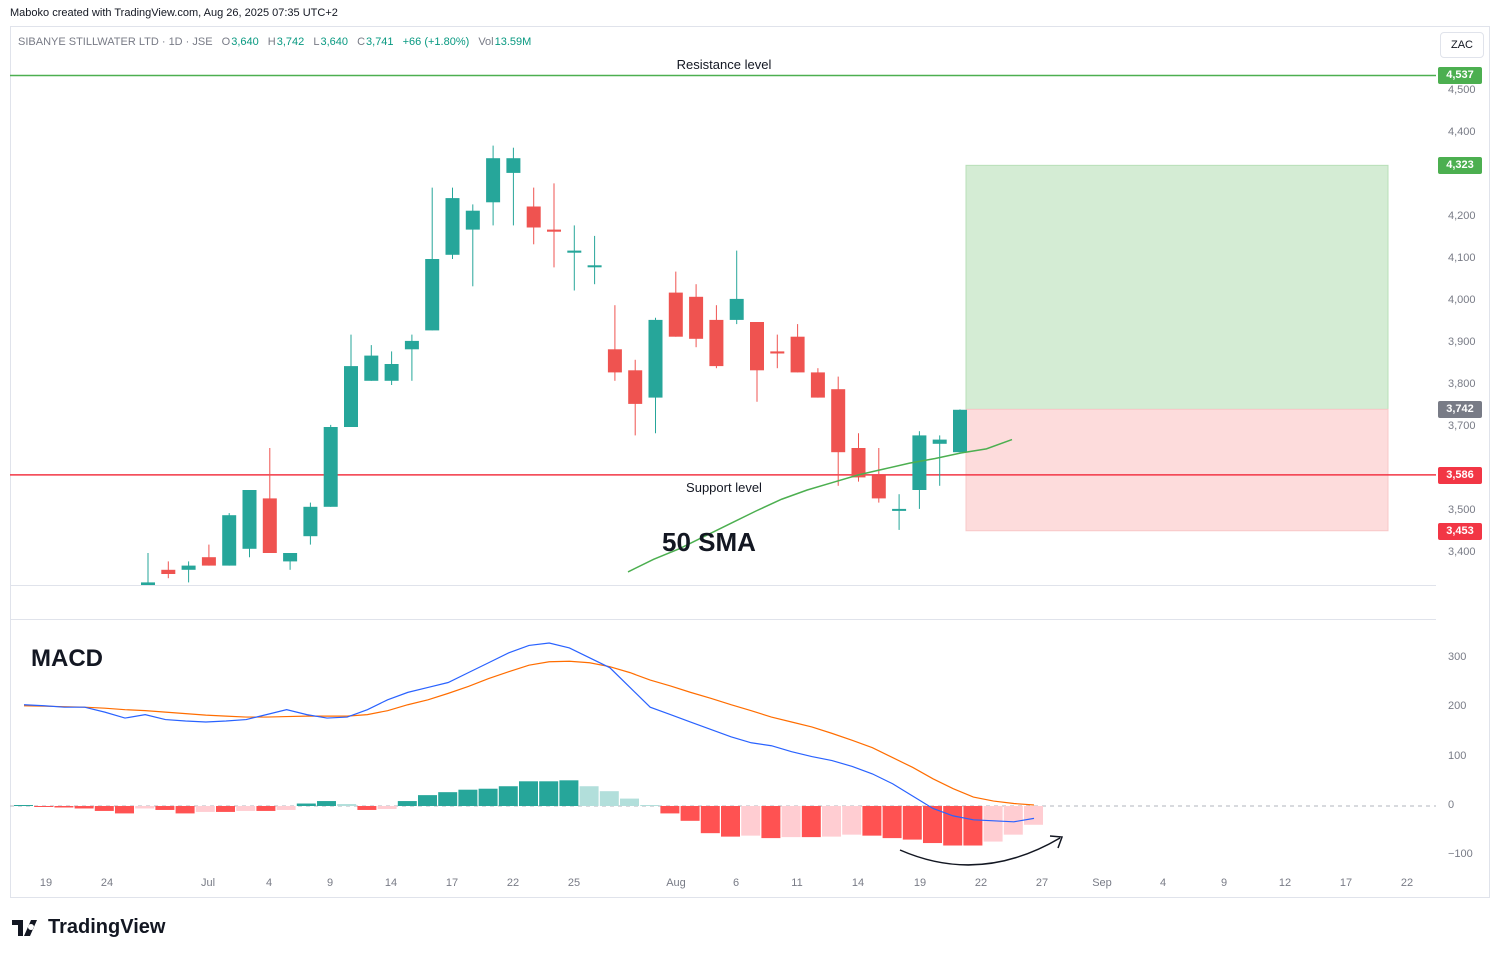 The height and width of the screenshot is (958, 1500). I want to click on price-tag: 3,453, so click(1460, 531).